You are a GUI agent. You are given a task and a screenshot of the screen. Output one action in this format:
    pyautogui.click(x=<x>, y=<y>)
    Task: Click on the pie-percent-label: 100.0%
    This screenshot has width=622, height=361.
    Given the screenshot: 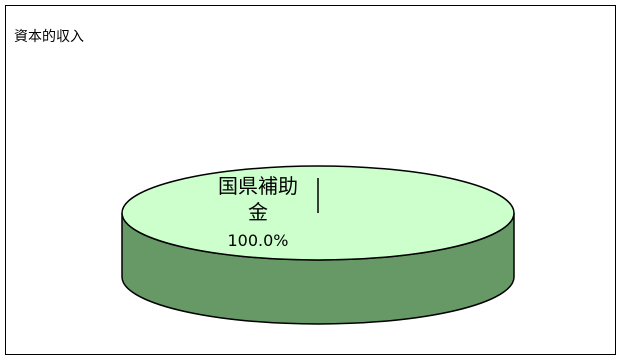 What is the action you would take?
    pyautogui.click(x=257, y=240)
    